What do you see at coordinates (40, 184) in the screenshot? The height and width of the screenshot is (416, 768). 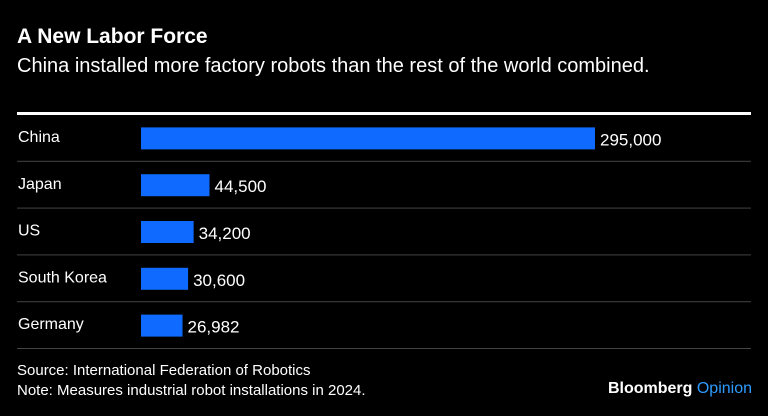 I see `category-label: Japan` at bounding box center [40, 184].